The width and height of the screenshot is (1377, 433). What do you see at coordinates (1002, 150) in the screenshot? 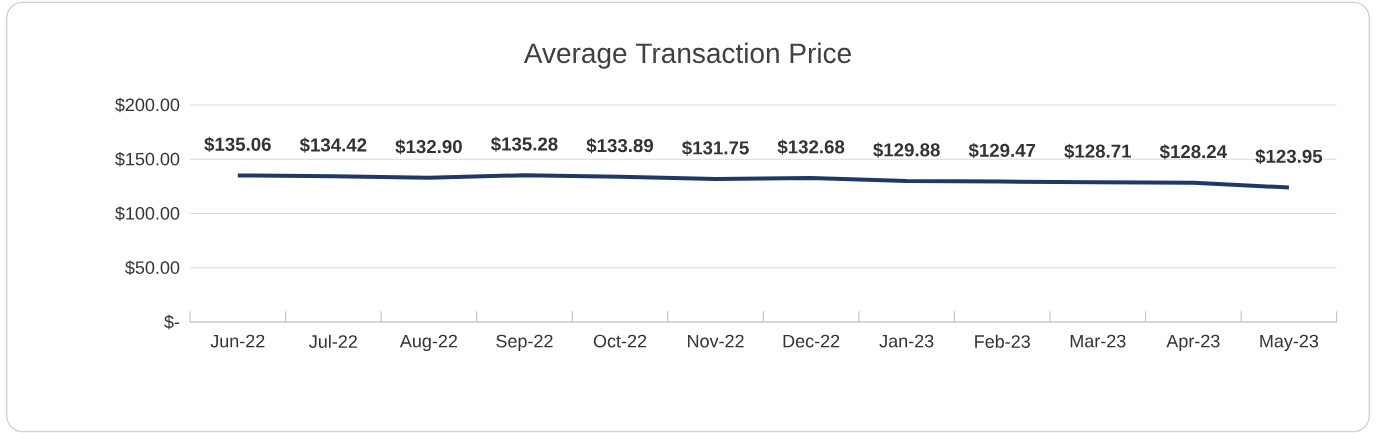
I see `data-label: $129.47` at bounding box center [1002, 150].